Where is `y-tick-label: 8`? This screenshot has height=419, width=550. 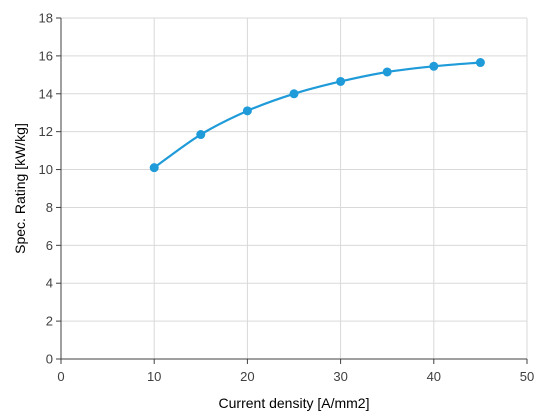 y-tick-label: 8 is located at coordinates (49, 207).